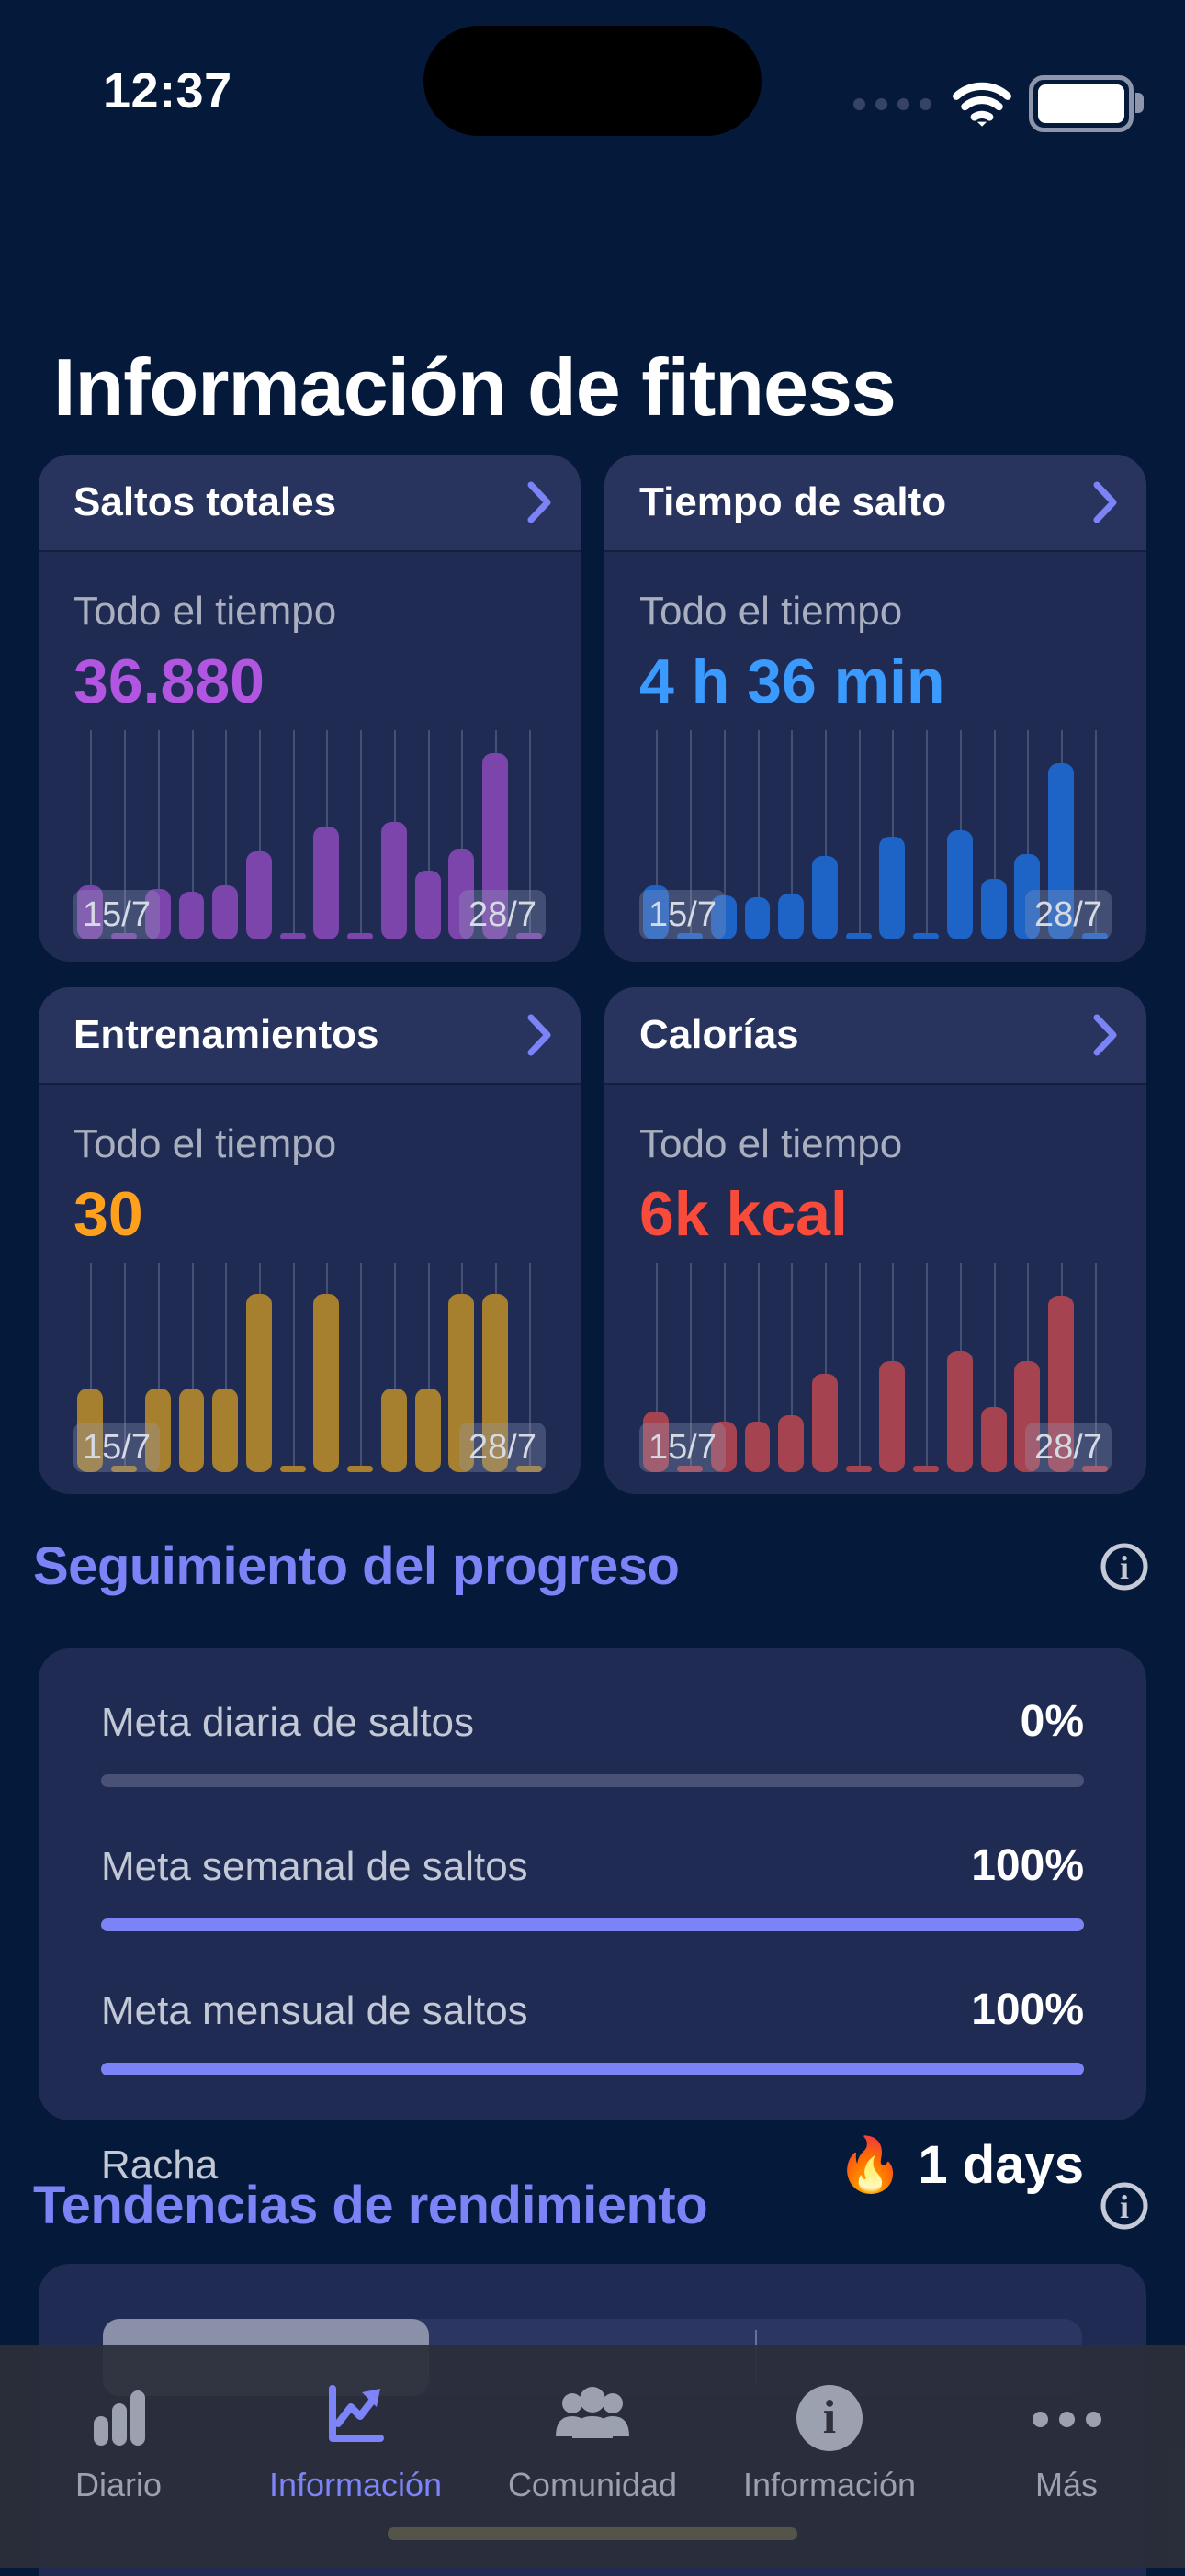  I want to click on ellipsis-icon, so click(1066, 2413).